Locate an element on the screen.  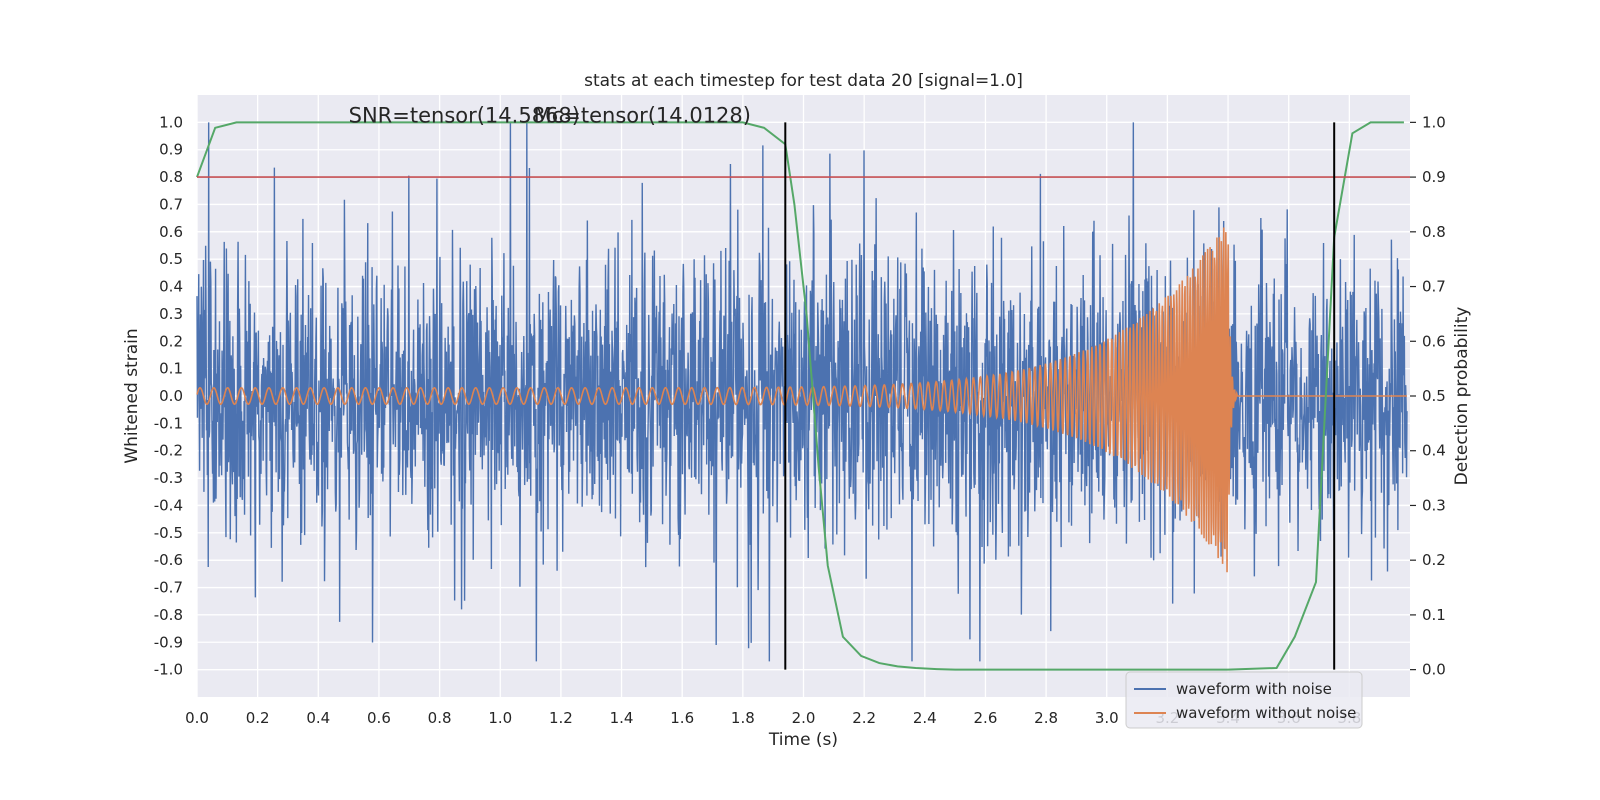
y-tick-label: 0.4 is located at coordinates (171, 287).